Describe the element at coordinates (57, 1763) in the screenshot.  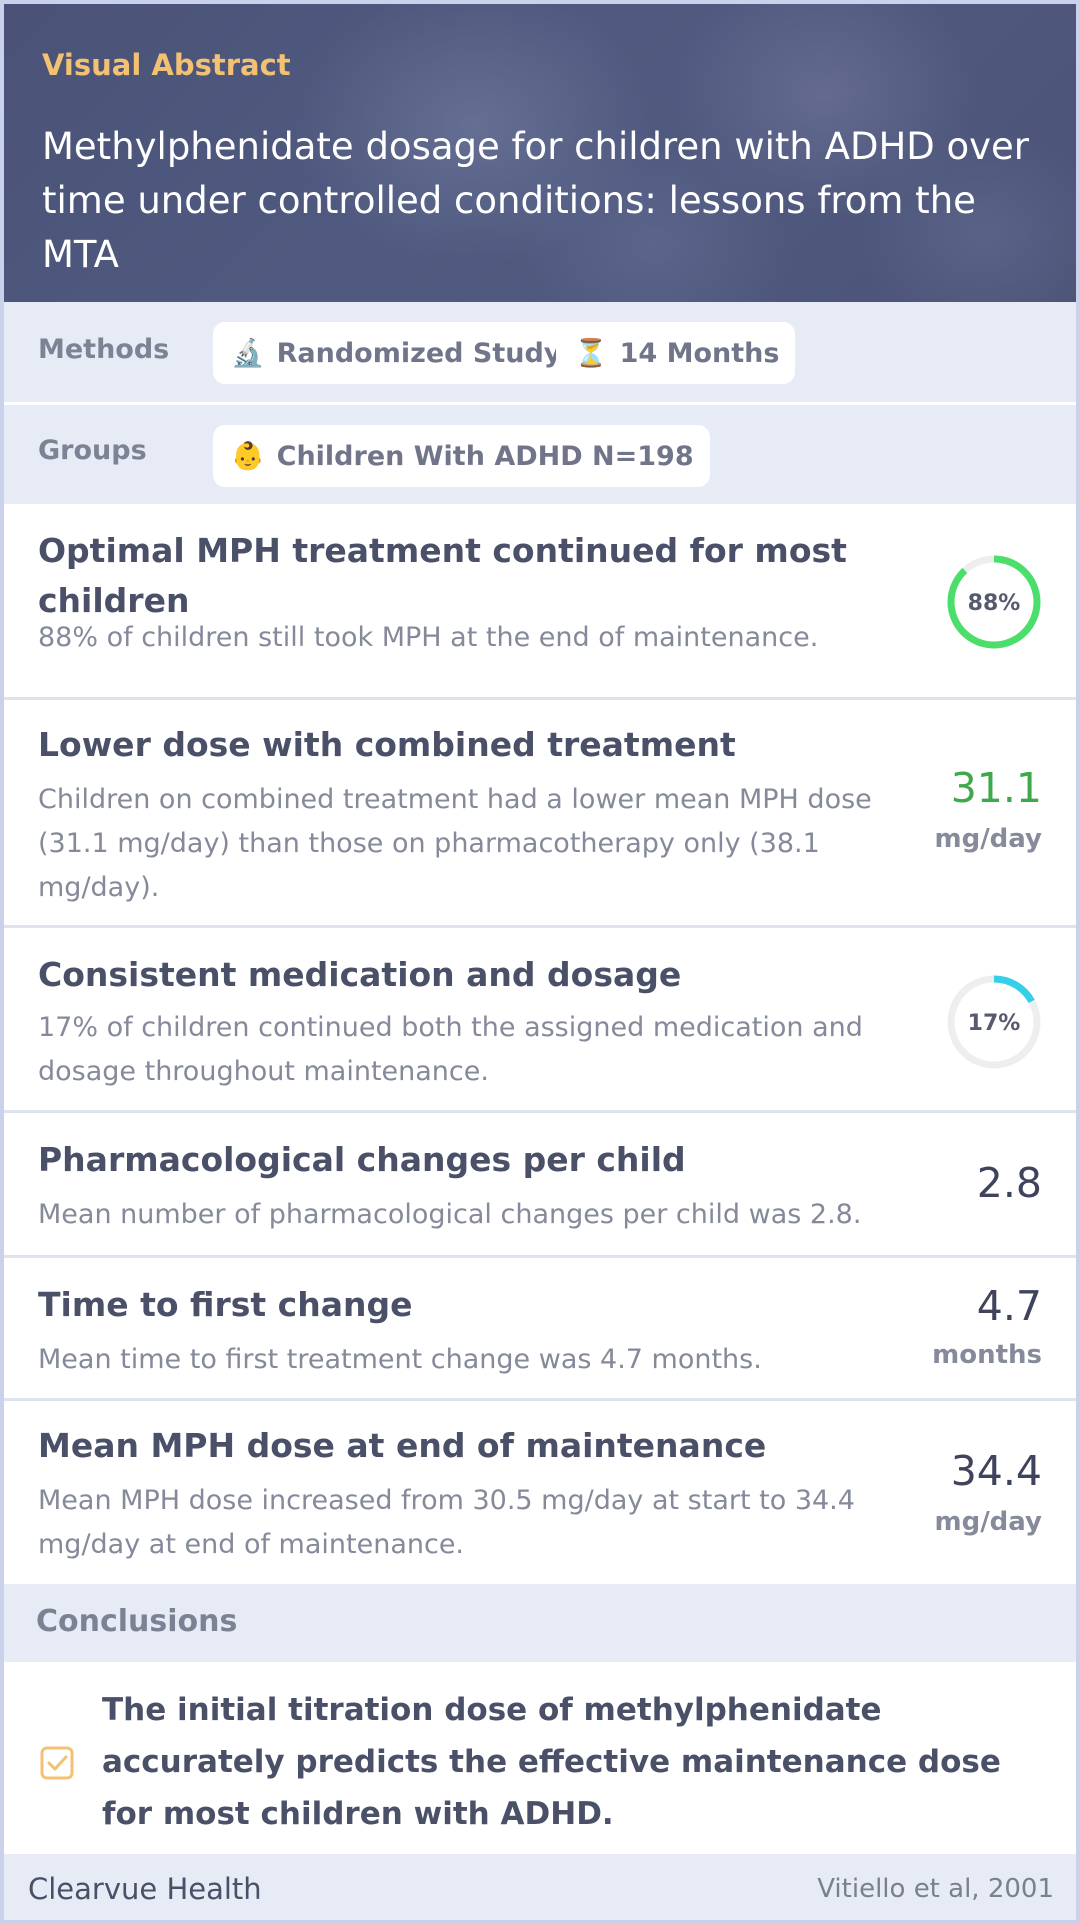
I see `checkbox-checked-icon` at that location.